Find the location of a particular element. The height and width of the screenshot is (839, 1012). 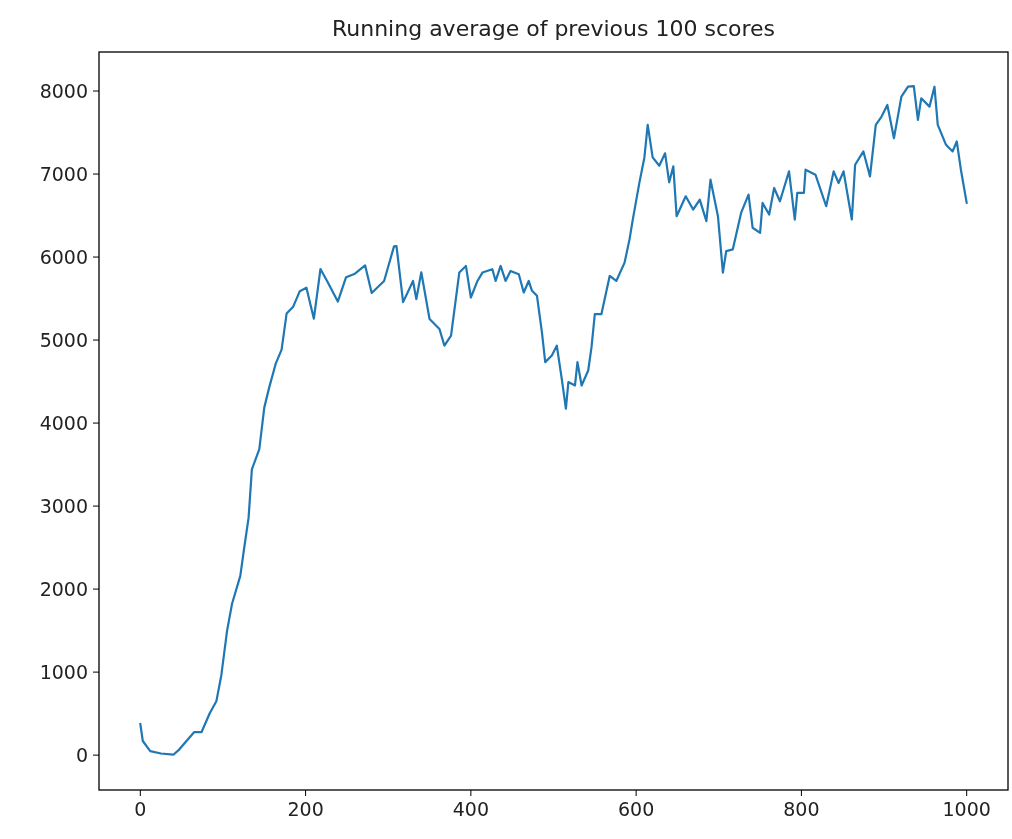

y-tick-label: 2000 is located at coordinates (63, 588).